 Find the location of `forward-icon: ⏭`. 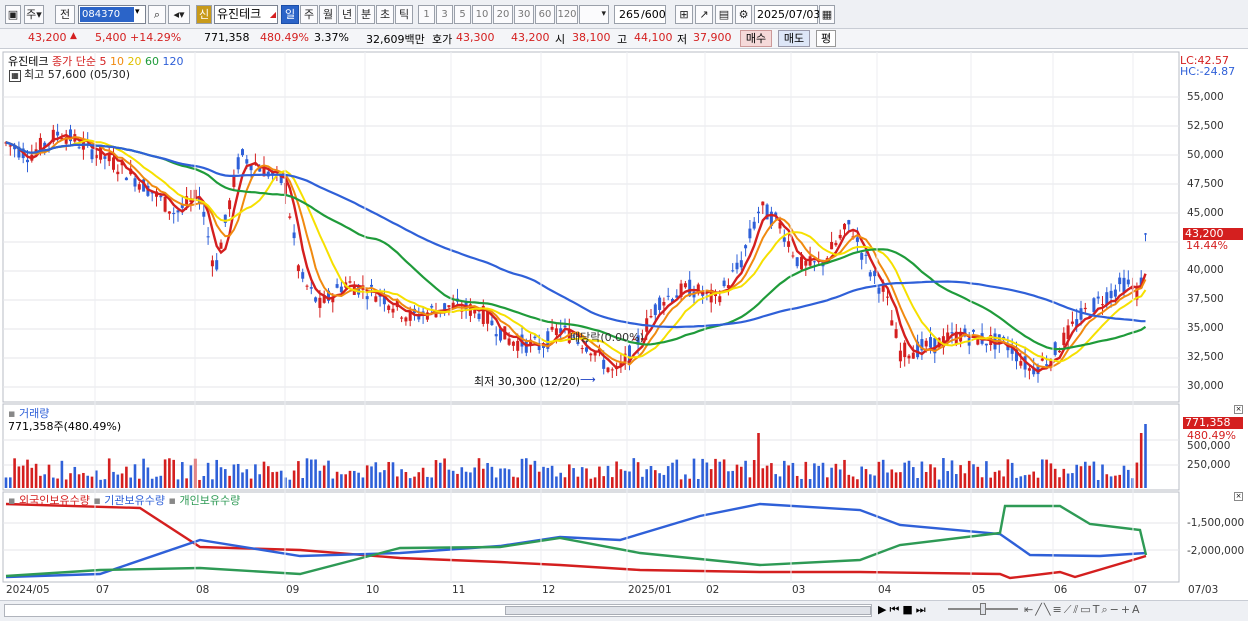

forward-icon: ⏭ is located at coordinates (922, 609).